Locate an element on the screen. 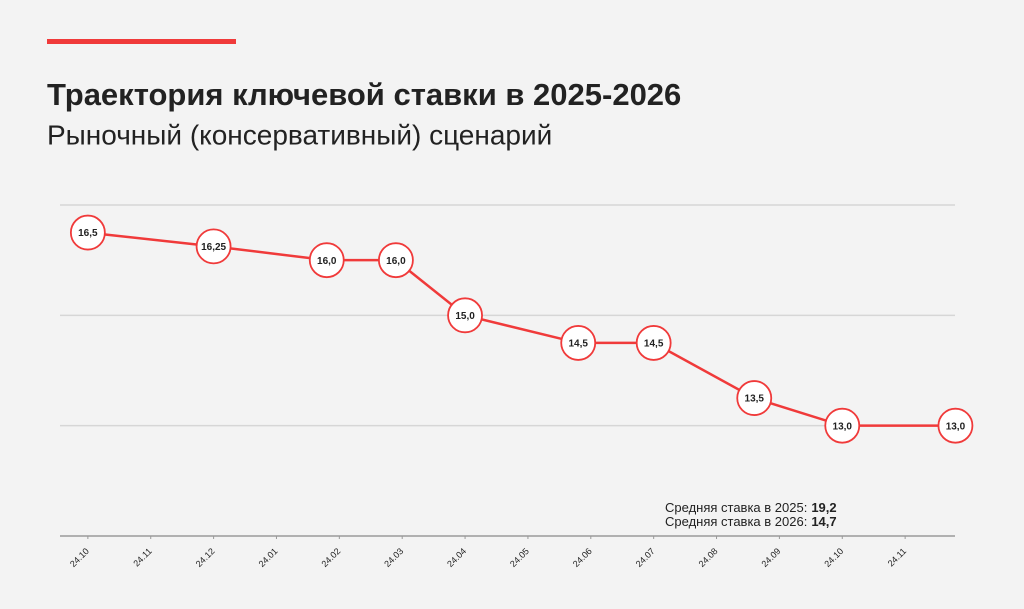  annotation-value: 19,2 is located at coordinates (823, 507).